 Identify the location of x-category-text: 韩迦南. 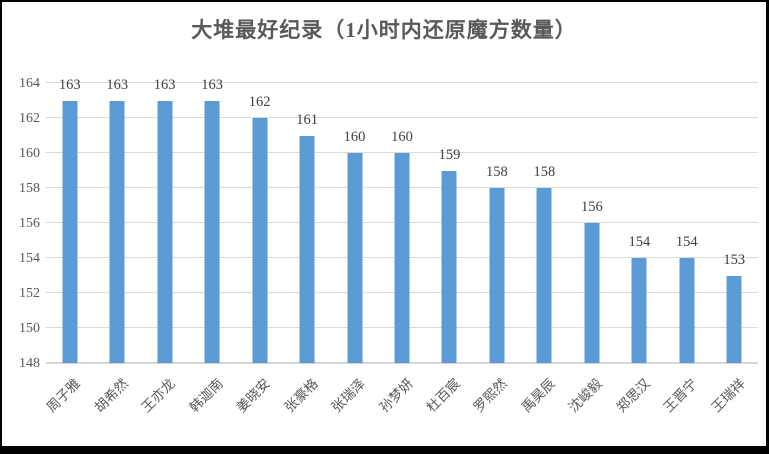
(206, 395).